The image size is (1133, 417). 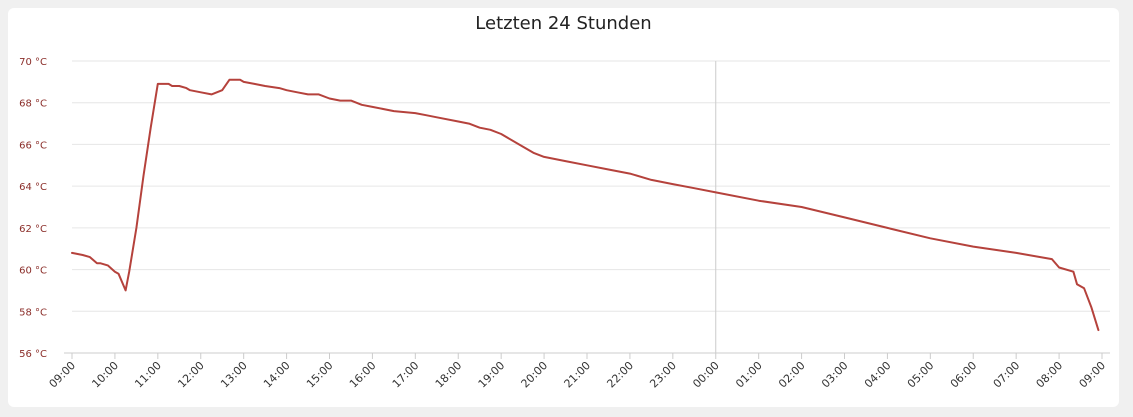 I want to click on x-tick-label: 07:00, so click(x=1007, y=375).